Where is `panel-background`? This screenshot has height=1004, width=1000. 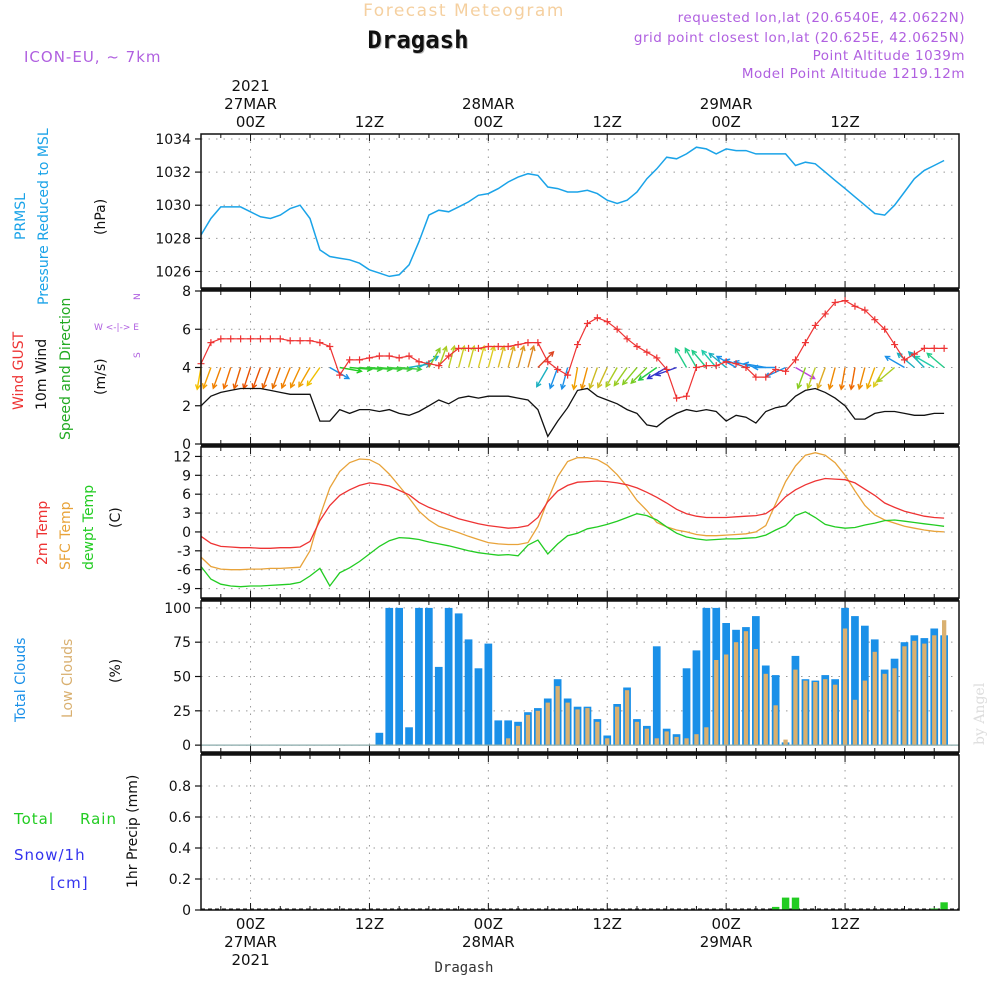 panel-background is located at coordinates (580, 522).